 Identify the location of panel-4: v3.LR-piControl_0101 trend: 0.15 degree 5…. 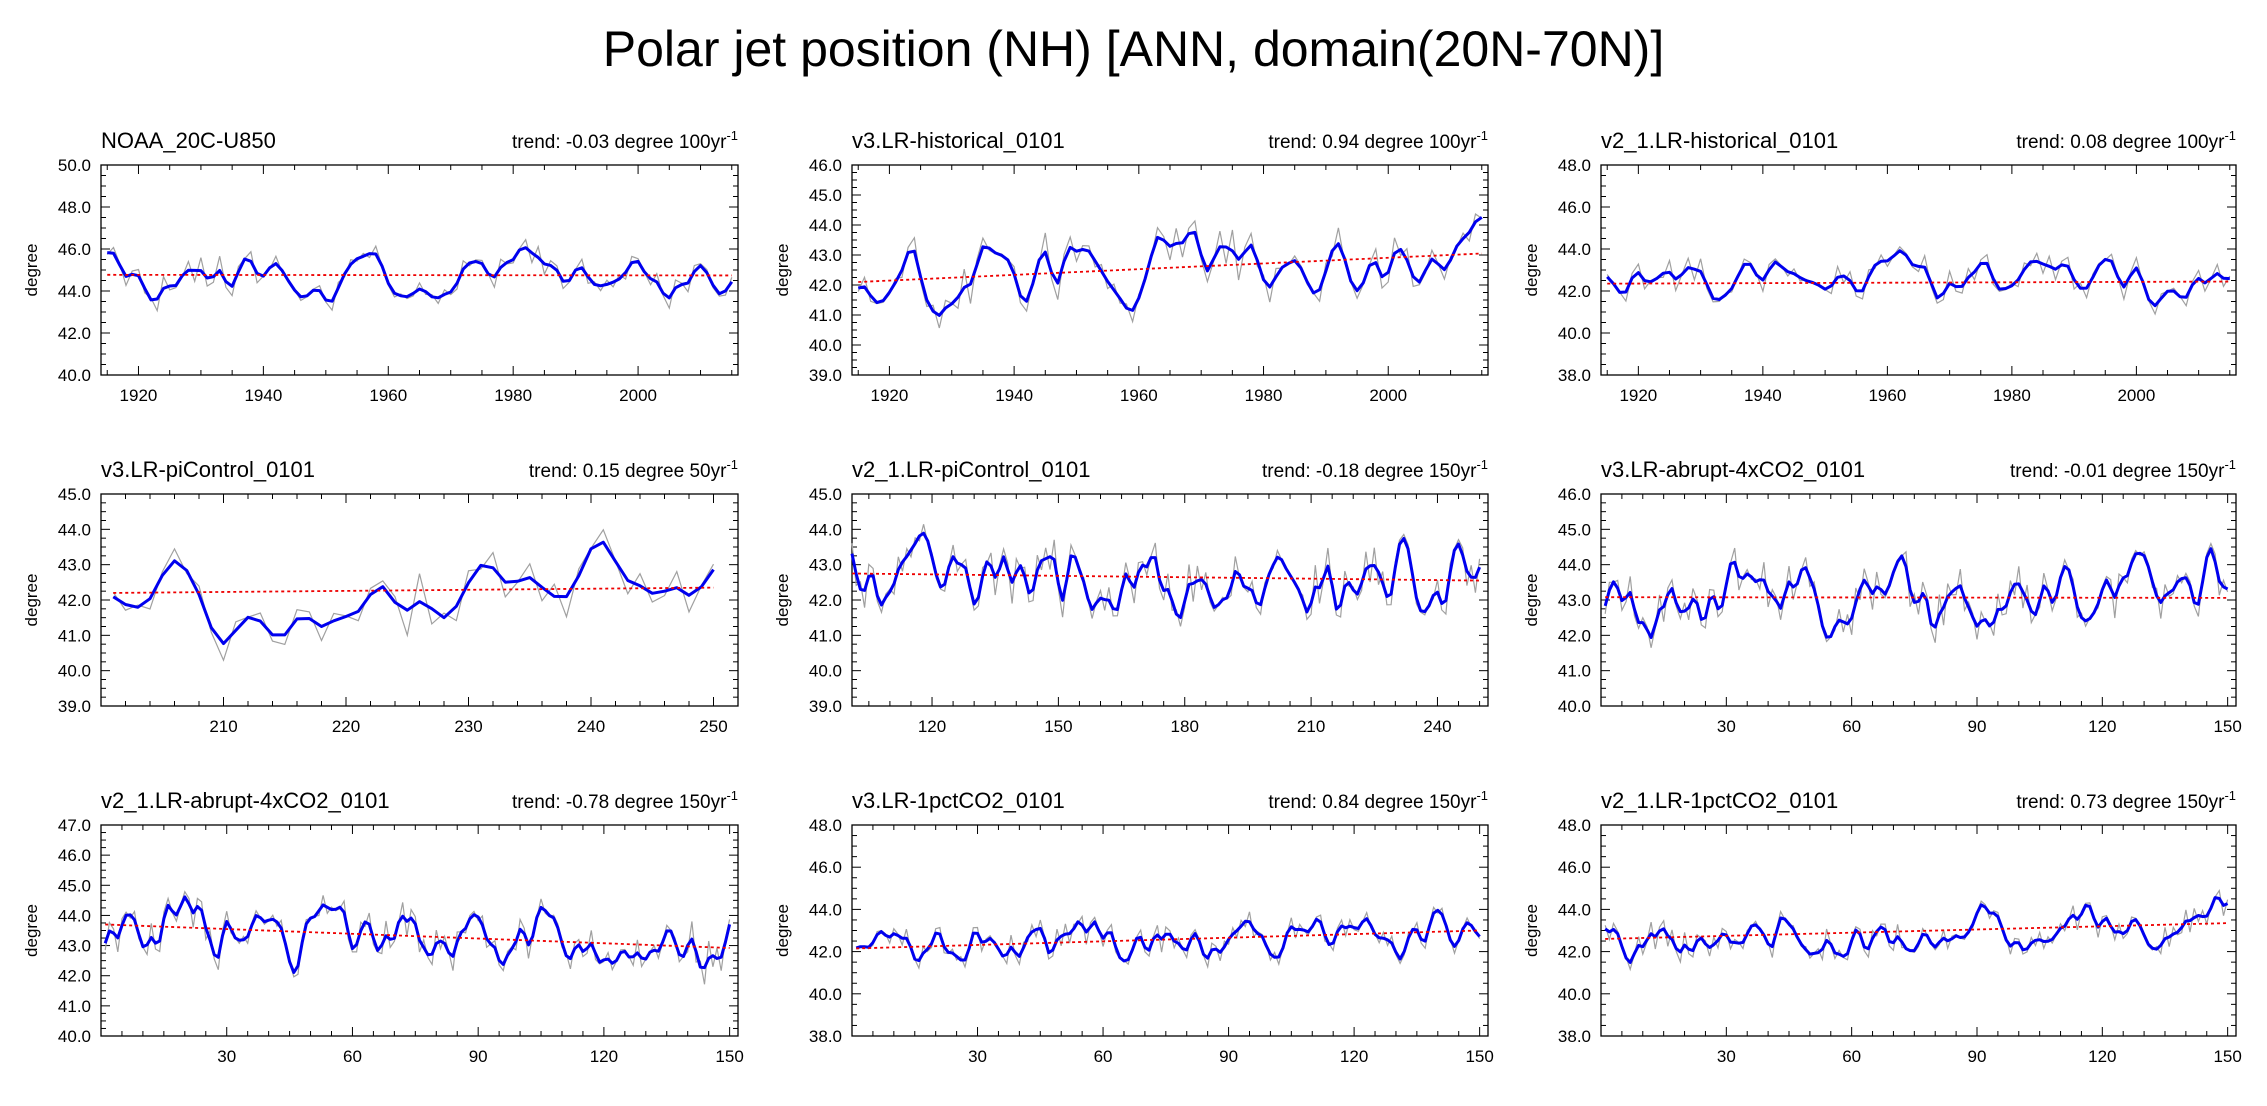
(380, 596).